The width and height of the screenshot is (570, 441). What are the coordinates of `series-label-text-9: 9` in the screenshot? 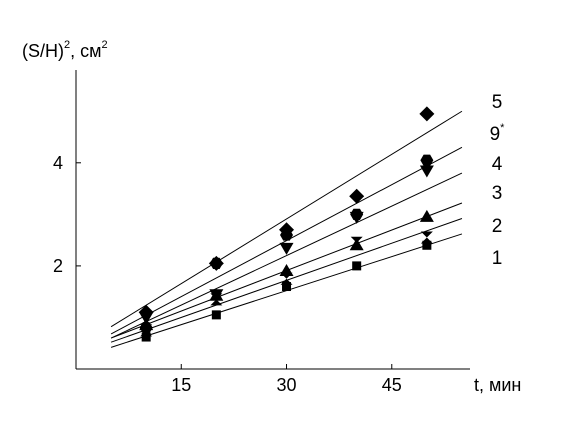 It's located at (495, 134).